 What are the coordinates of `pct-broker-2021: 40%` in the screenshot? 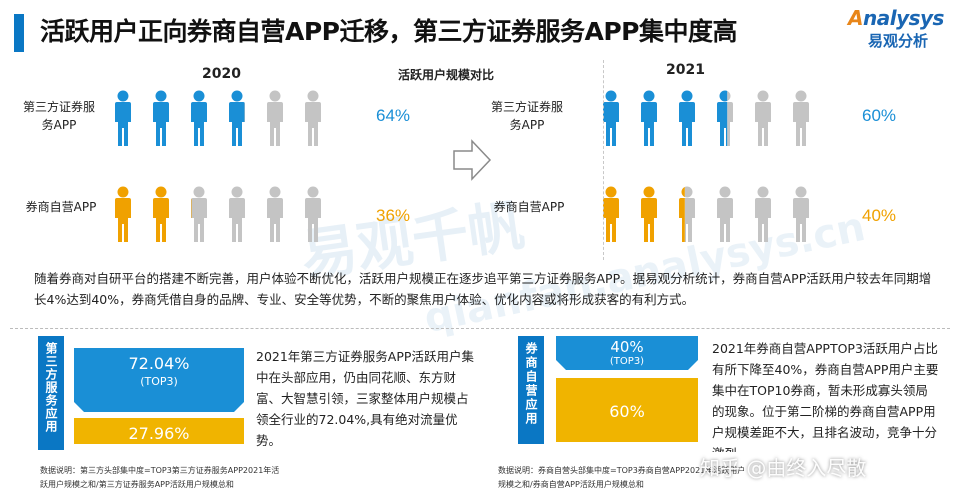 It's located at (879, 215).